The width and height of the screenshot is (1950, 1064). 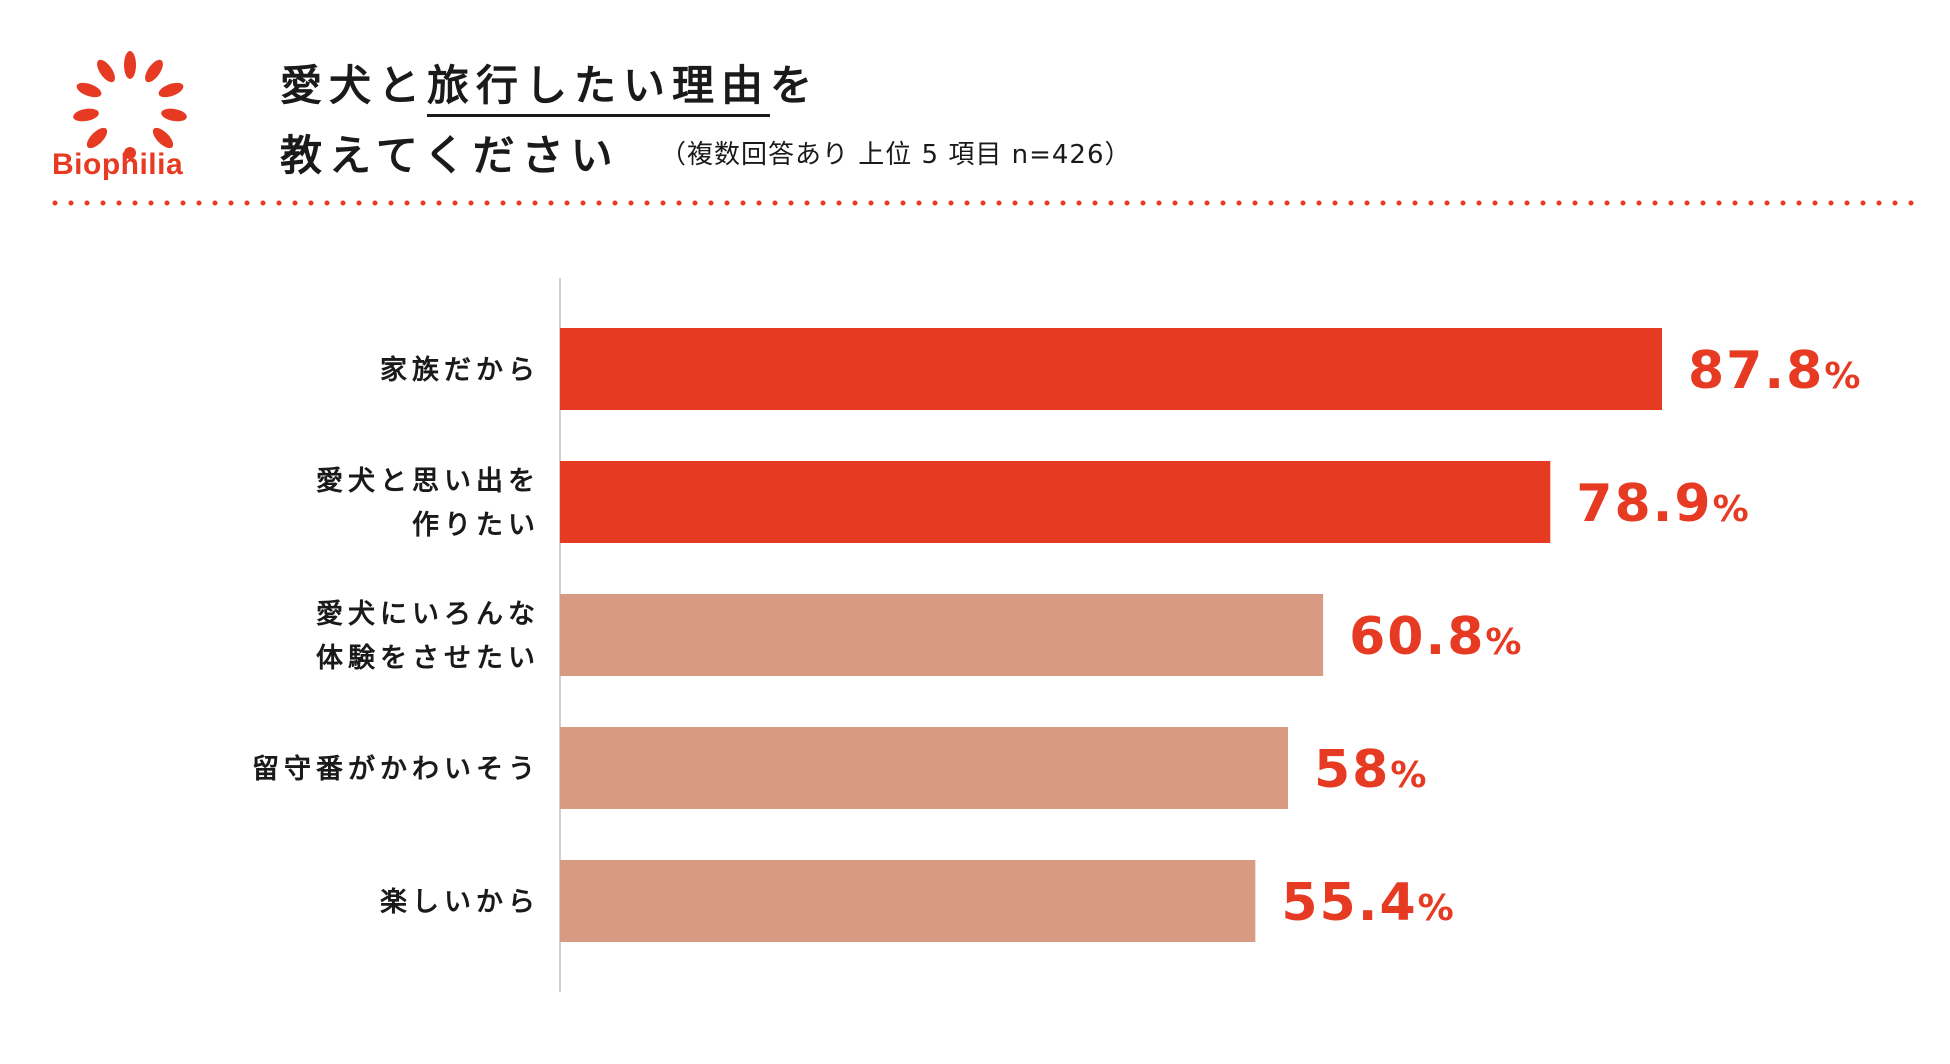 What do you see at coordinates (460, 902) in the screenshot?
I see `category-label: 楽しいから` at bounding box center [460, 902].